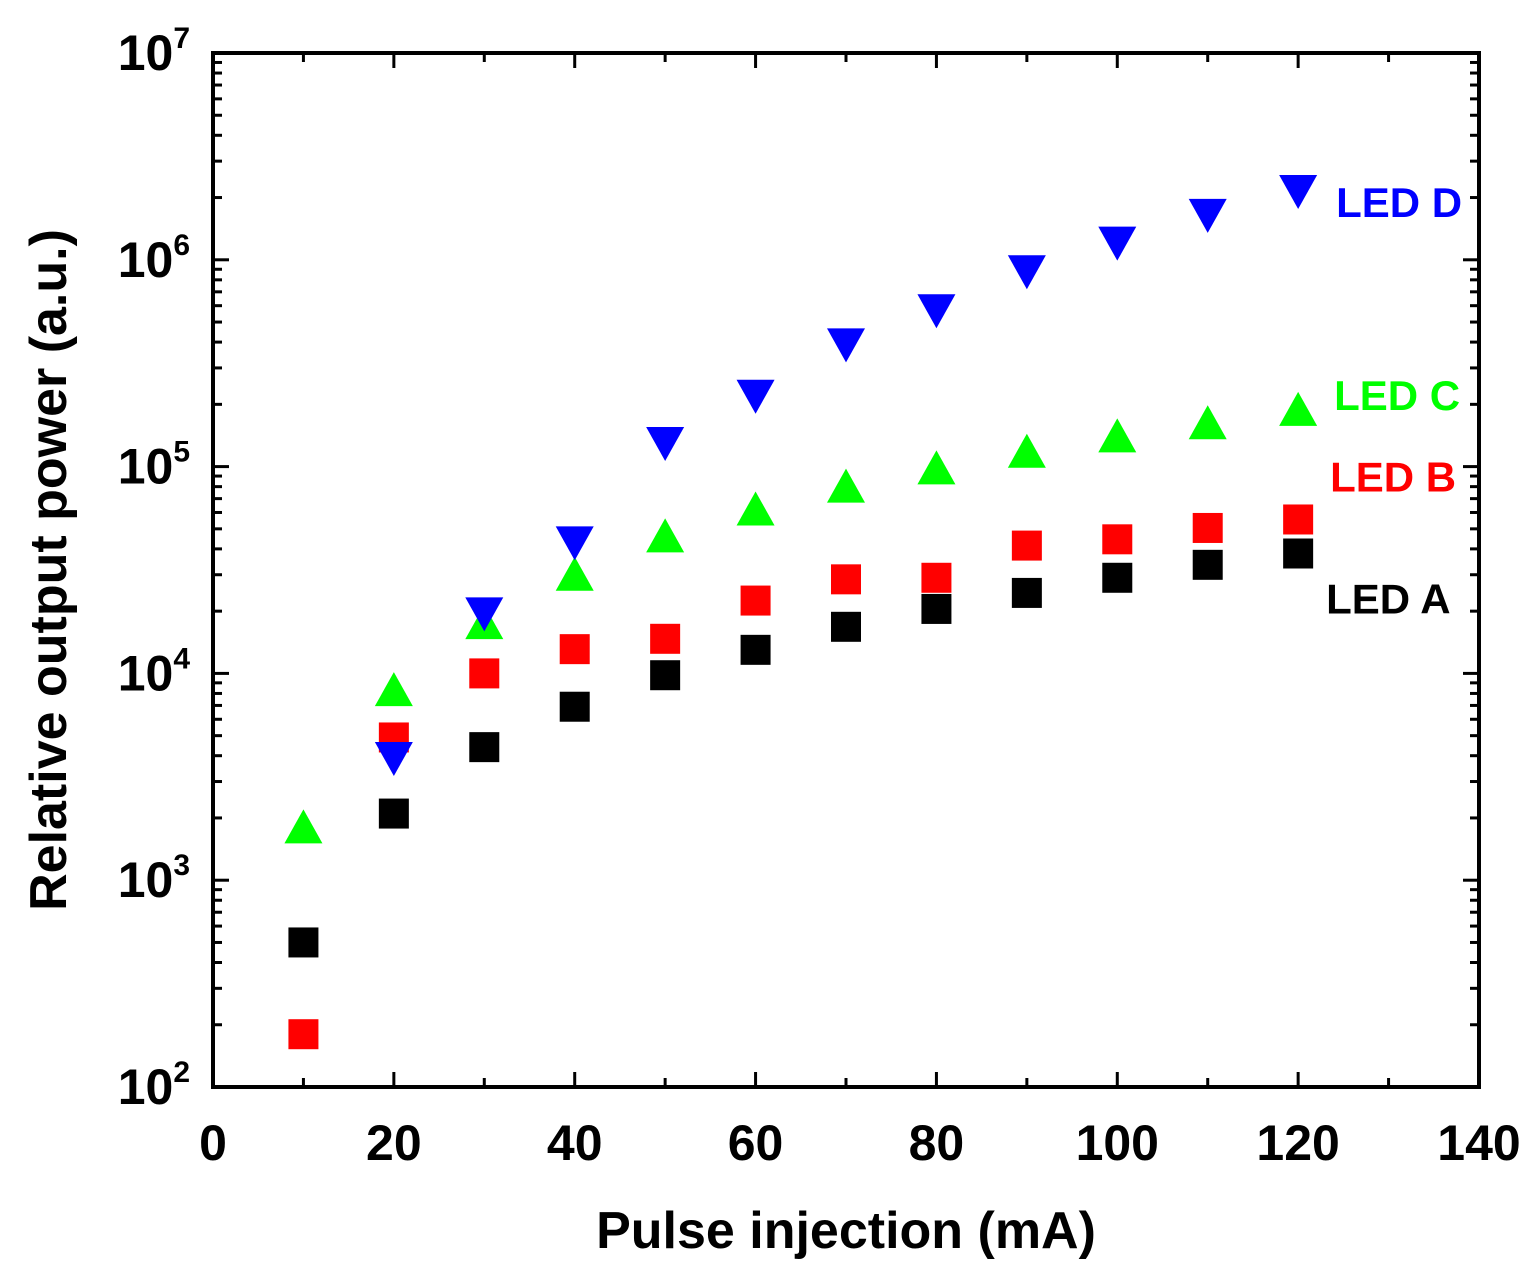 The image size is (1538, 1273). Describe the element at coordinates (756, 1143) in the screenshot. I see `x-tick-label: 60` at that location.